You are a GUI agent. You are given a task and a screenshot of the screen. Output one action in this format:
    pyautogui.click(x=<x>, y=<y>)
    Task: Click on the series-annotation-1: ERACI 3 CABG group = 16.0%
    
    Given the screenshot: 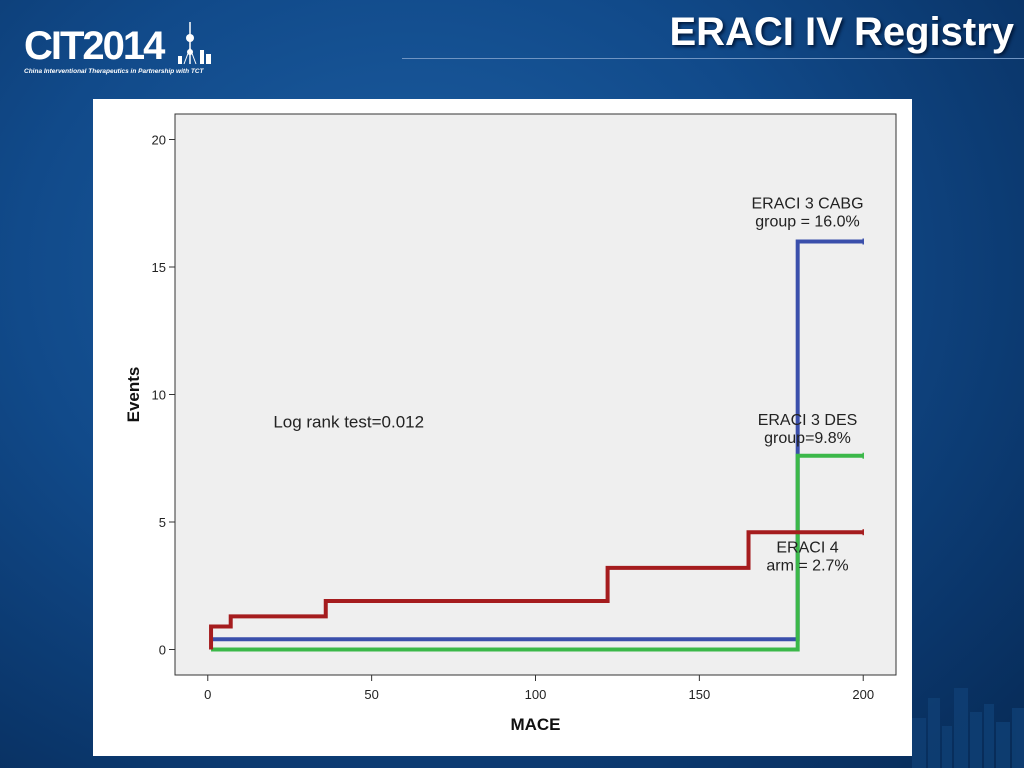 What is the action you would take?
    pyautogui.click(x=807, y=212)
    